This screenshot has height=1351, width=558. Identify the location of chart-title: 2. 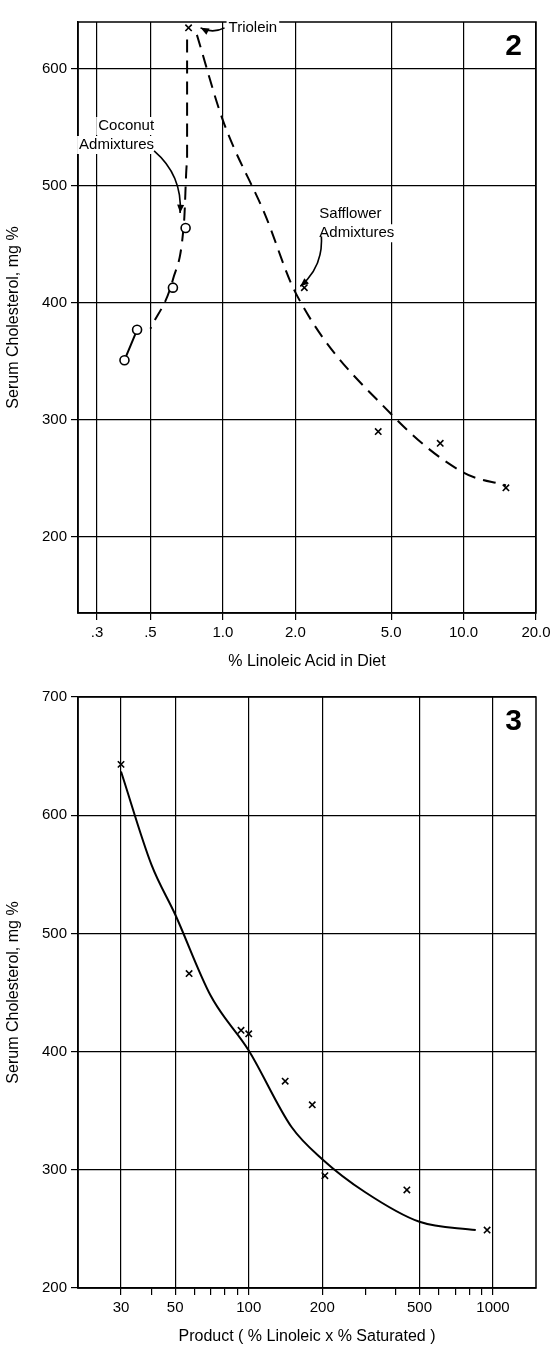
(513, 45).